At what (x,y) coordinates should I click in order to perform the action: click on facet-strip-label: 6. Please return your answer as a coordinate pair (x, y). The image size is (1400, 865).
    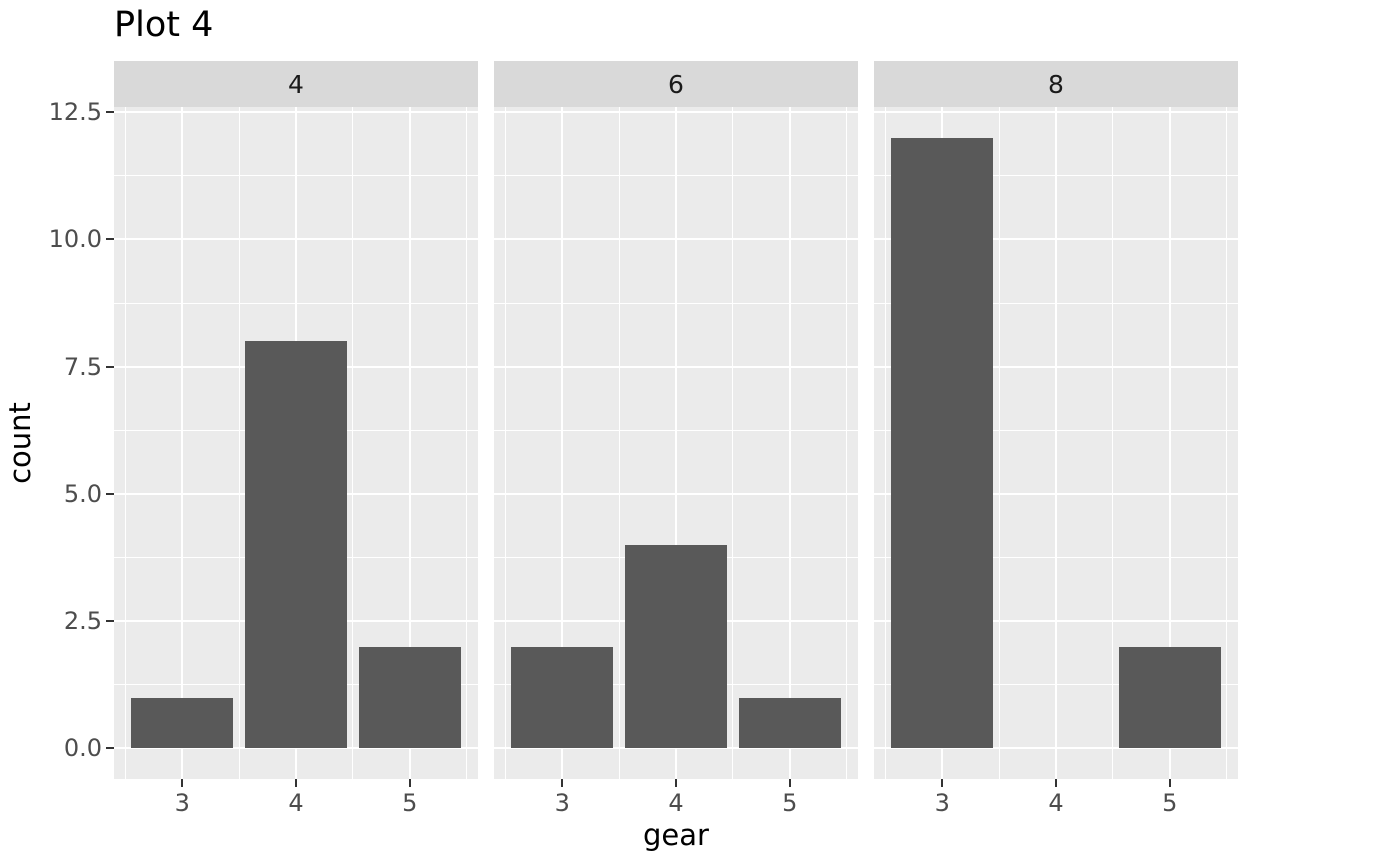
    Looking at the image, I should click on (676, 84).